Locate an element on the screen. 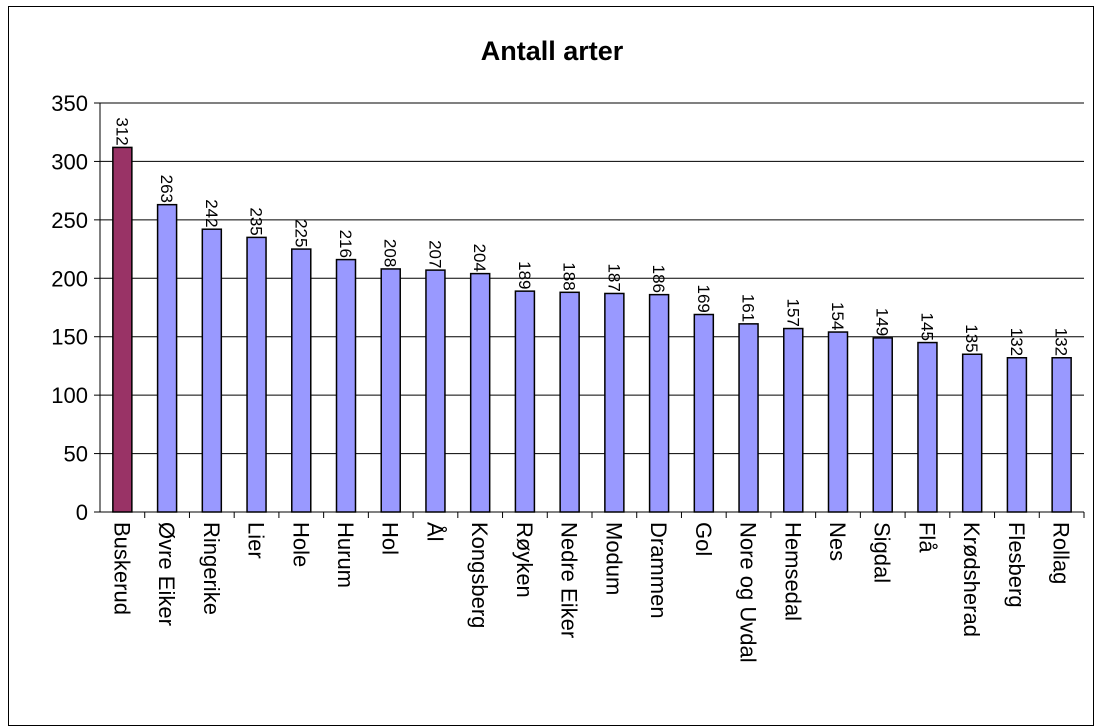 The image size is (1104, 726). y-tick-label: 200 is located at coordinates (69, 278).